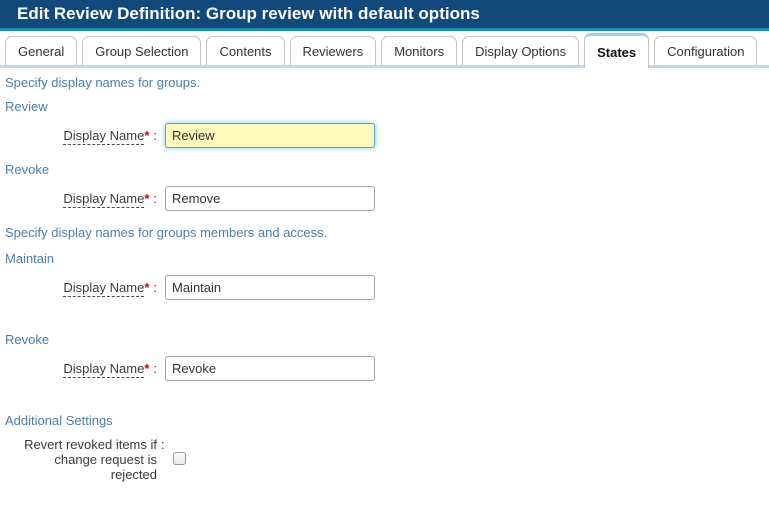  What do you see at coordinates (30, 258) in the screenshot?
I see `section-heading-maintain: Maintain` at bounding box center [30, 258].